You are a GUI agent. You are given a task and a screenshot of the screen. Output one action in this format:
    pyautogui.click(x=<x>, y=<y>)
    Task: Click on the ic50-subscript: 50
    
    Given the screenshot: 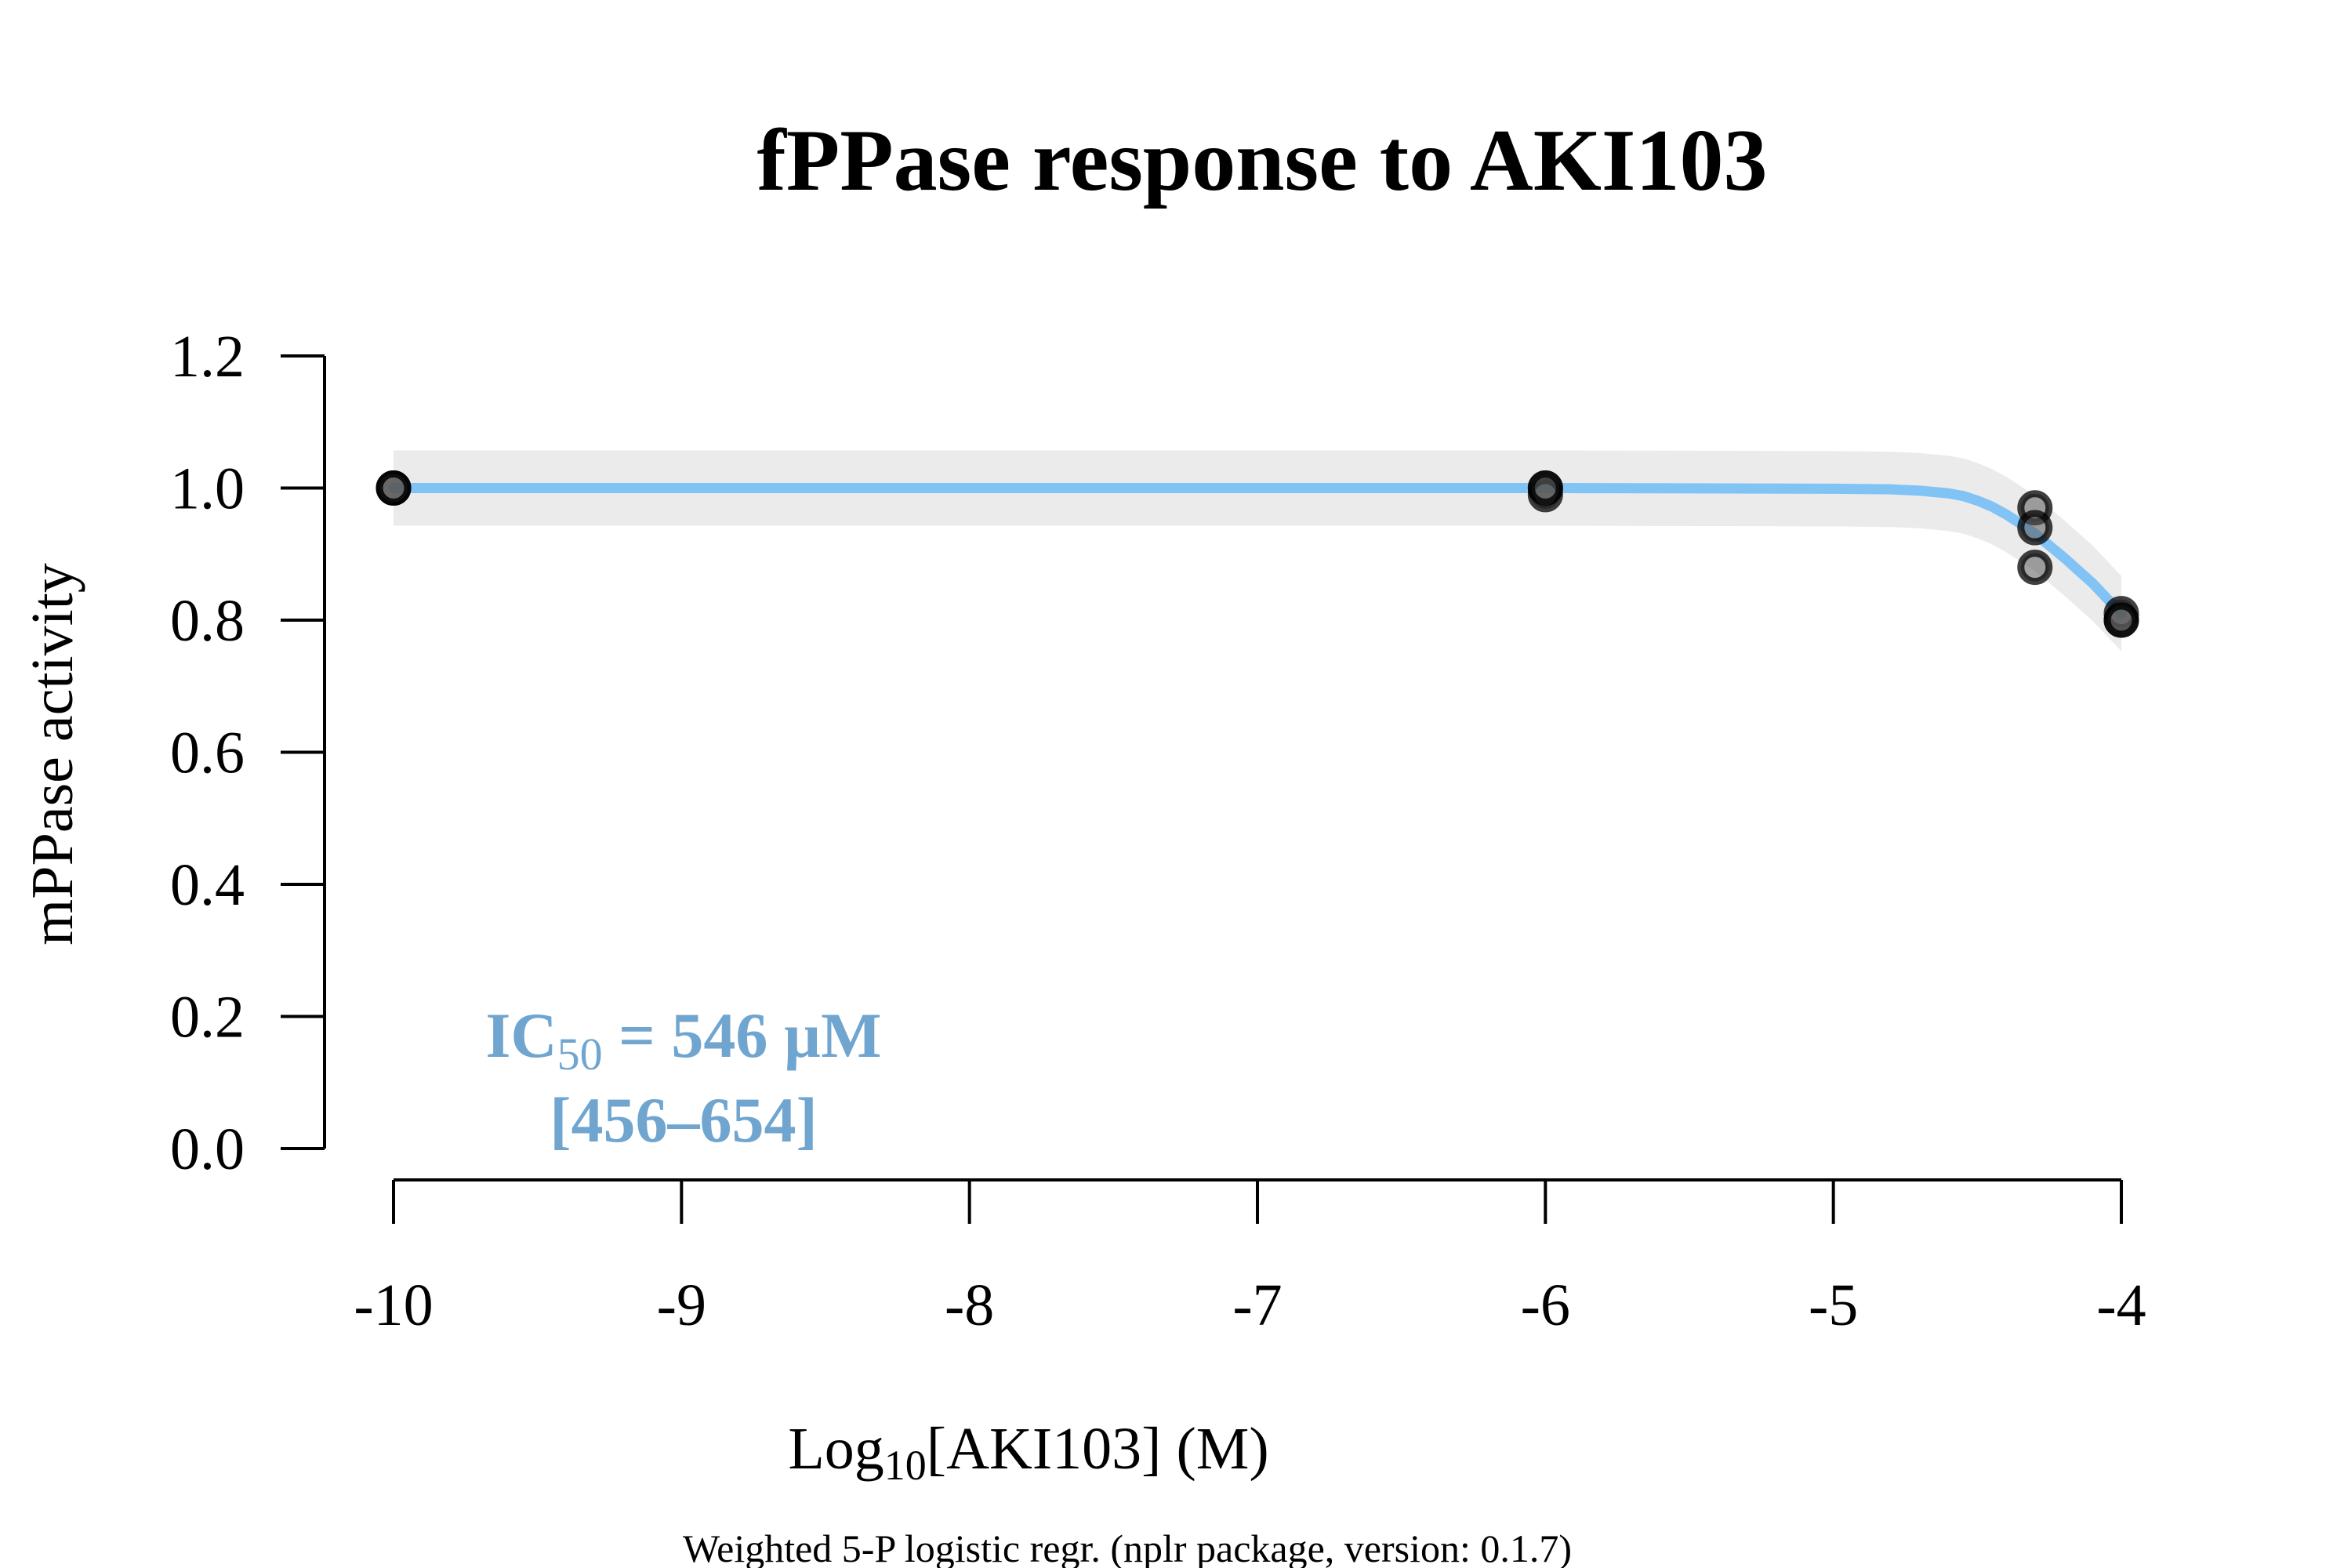 What is the action you would take?
    pyautogui.click(x=580, y=1054)
    